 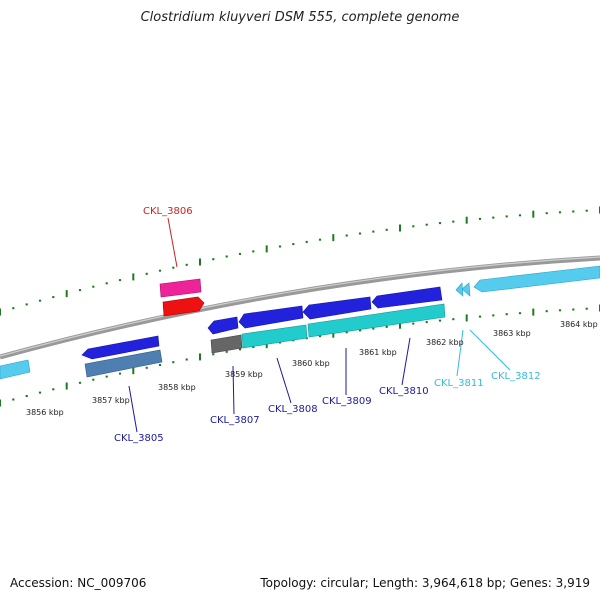 What do you see at coordinates (120, 347) in the screenshot?
I see `gene-ckl3805-forward` at bounding box center [120, 347].